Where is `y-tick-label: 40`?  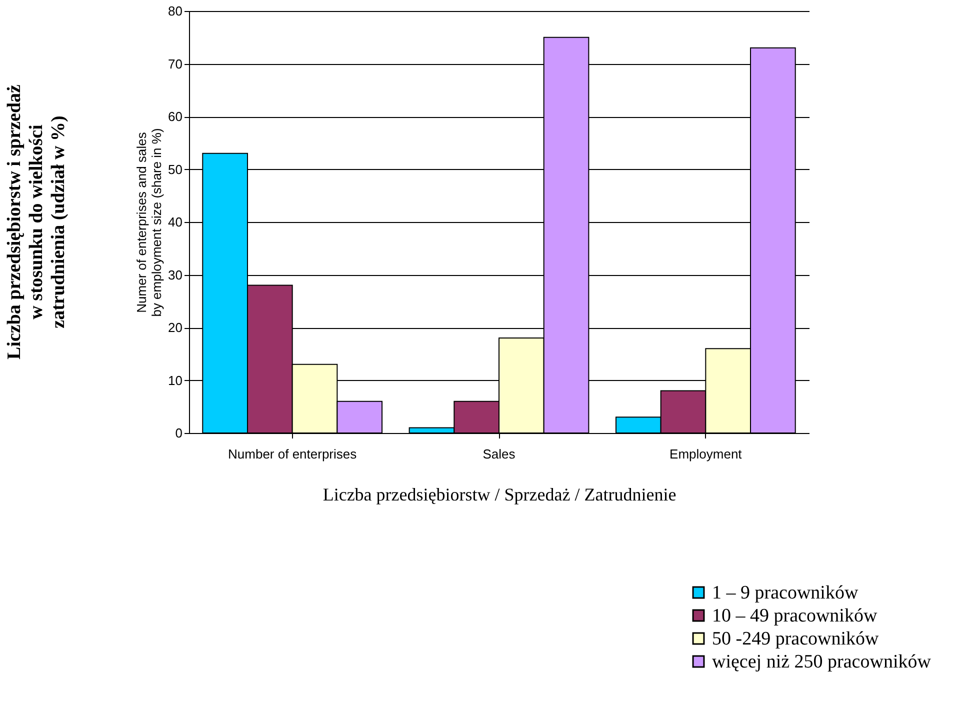
y-tick-label: 40 is located at coordinates (175, 222).